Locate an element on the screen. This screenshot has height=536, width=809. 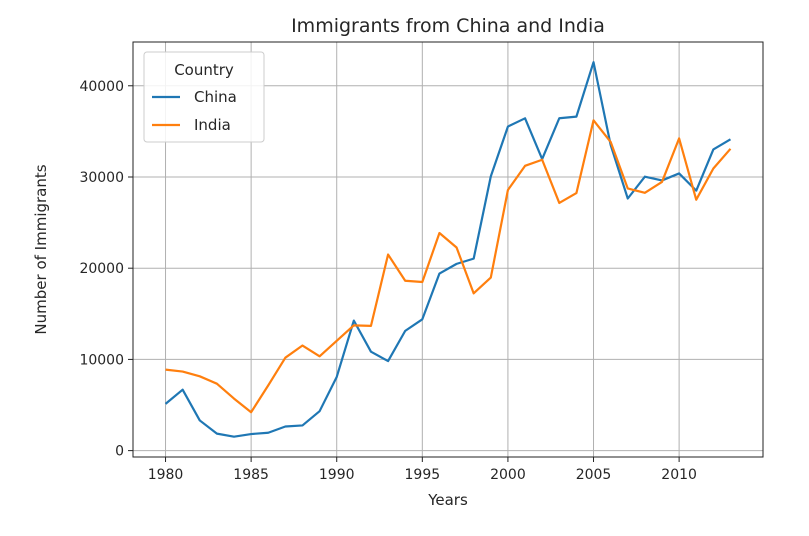
x-axis-label: Years is located at coordinates (447, 500).